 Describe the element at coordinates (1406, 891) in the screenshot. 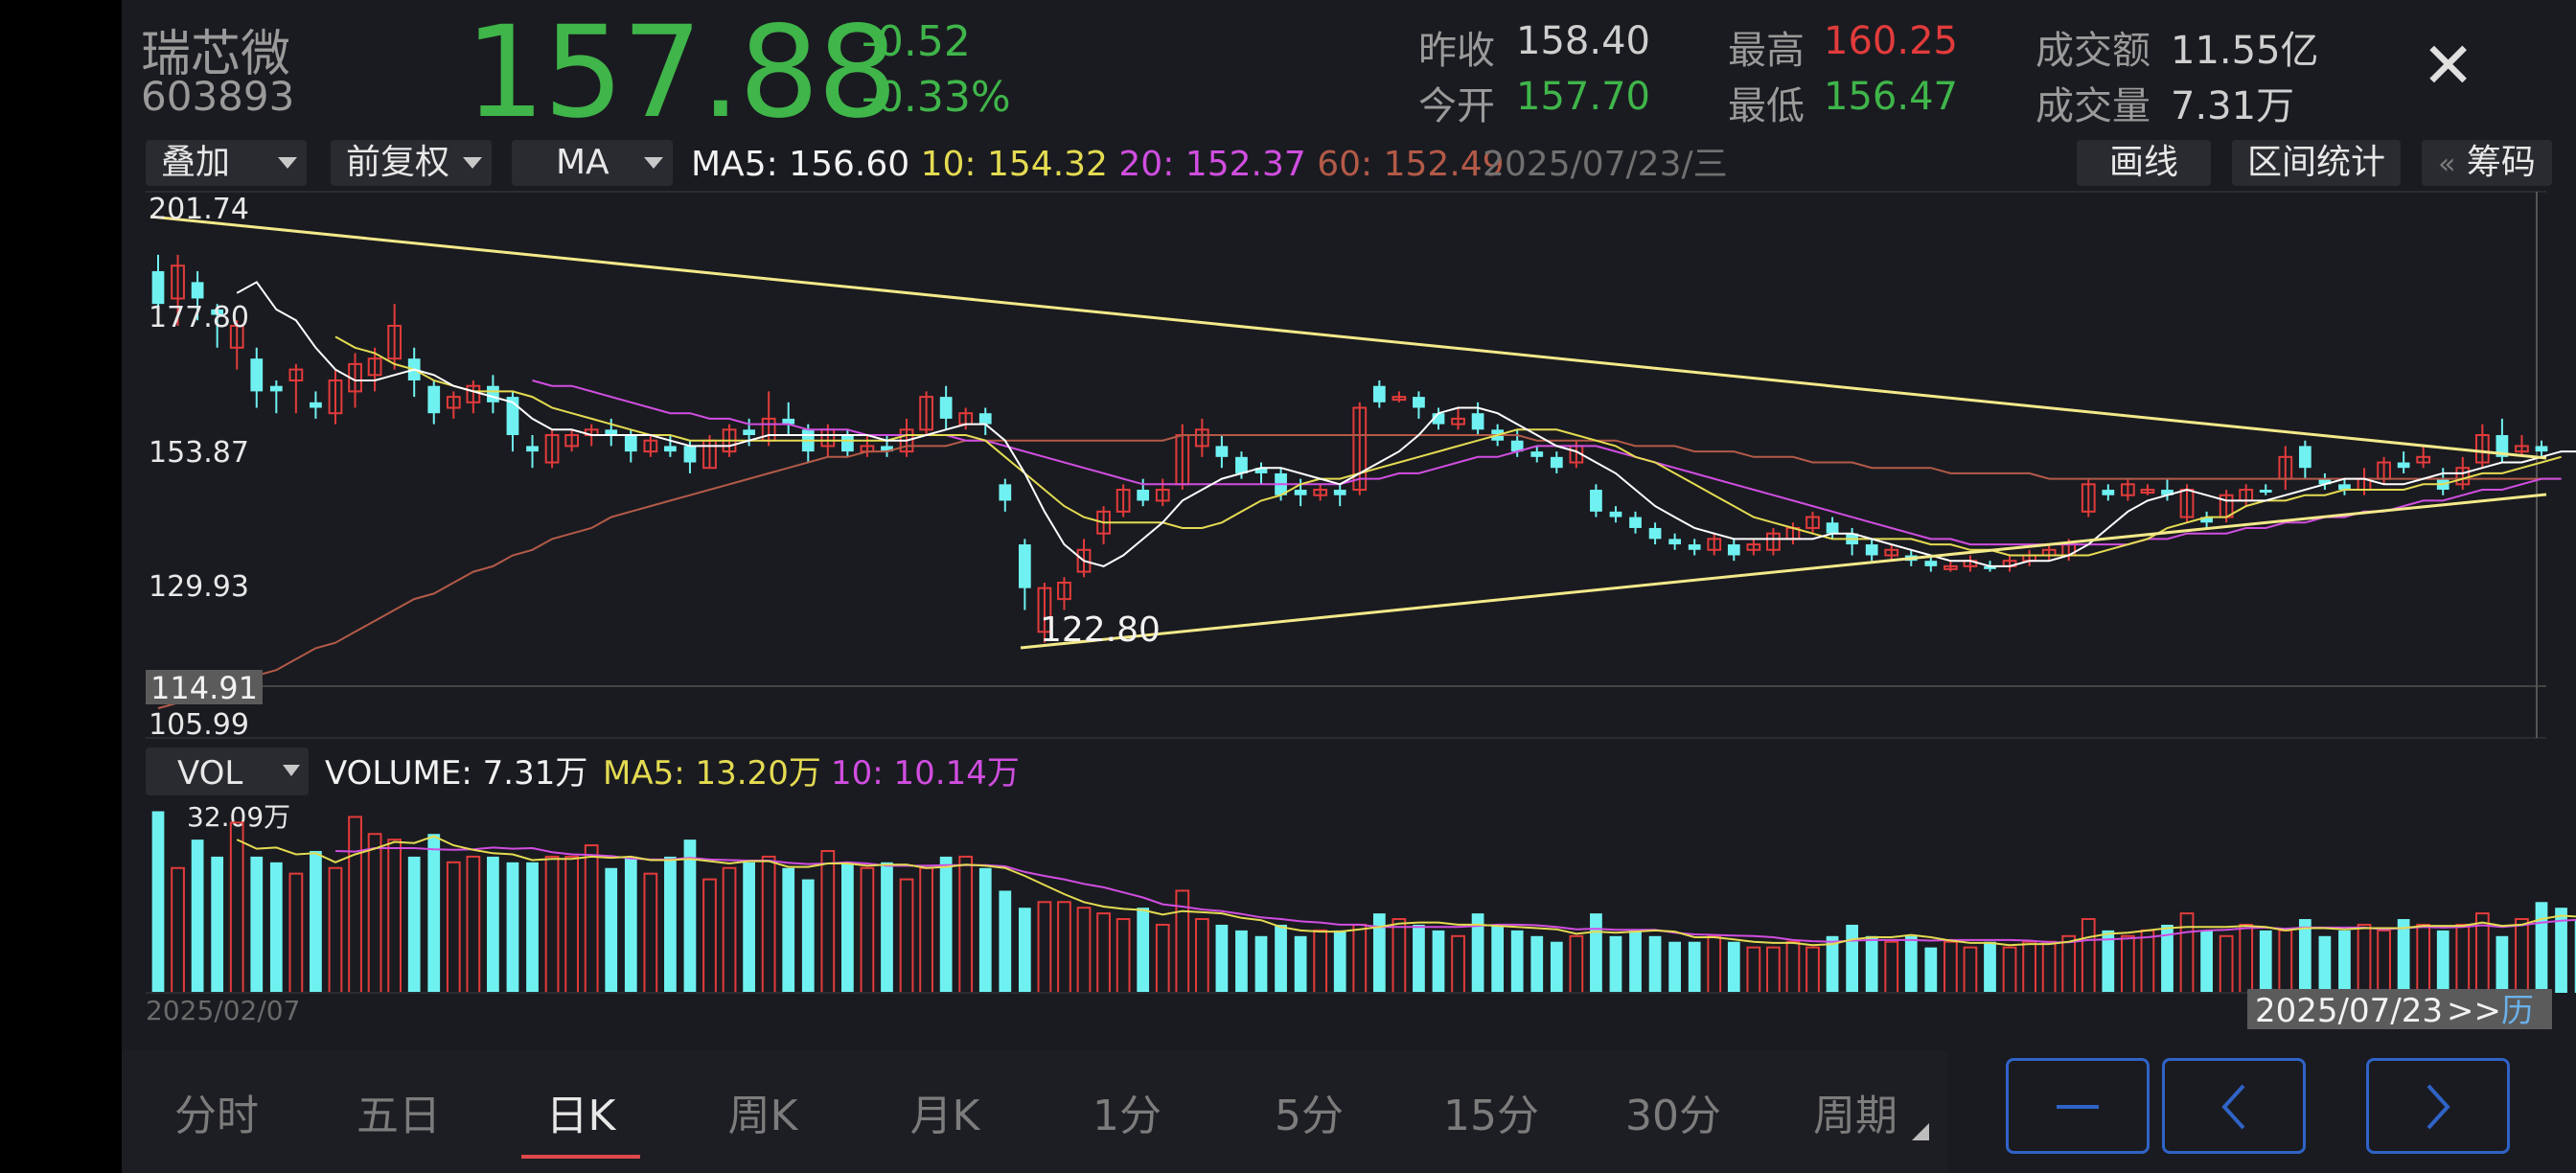

I see `volume-ma5-line` at that location.